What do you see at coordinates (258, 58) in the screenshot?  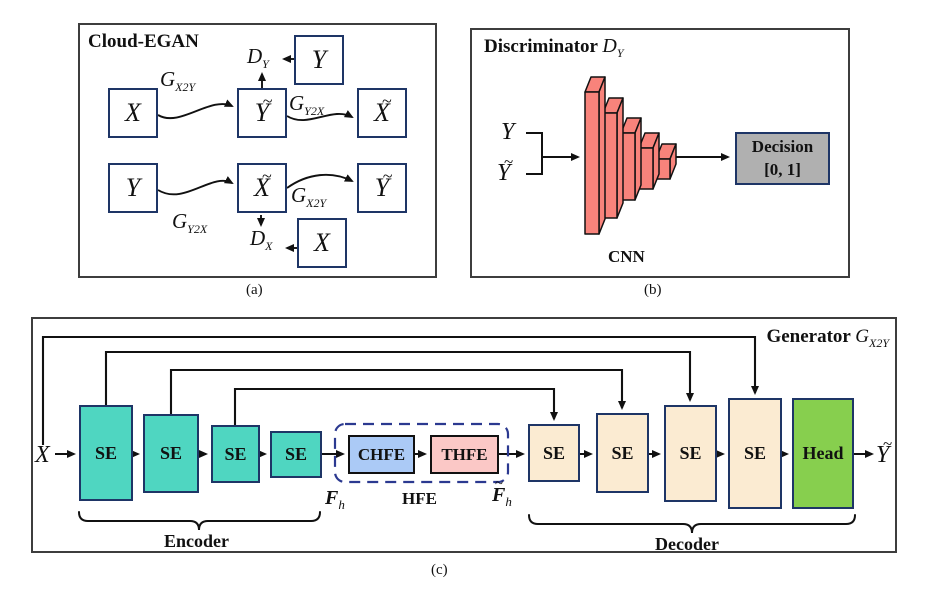 I see `label-d-y: DY` at bounding box center [258, 58].